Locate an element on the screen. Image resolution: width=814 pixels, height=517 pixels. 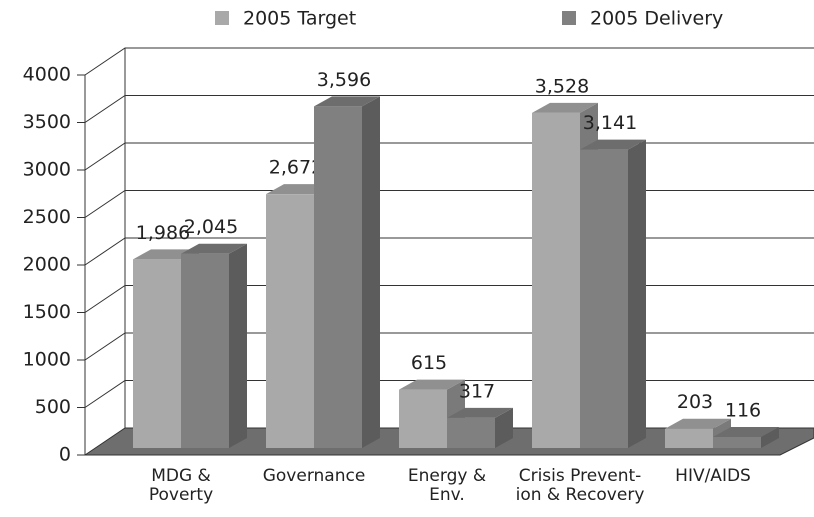
y-tick-label: 500 is located at coordinates (53, 407).